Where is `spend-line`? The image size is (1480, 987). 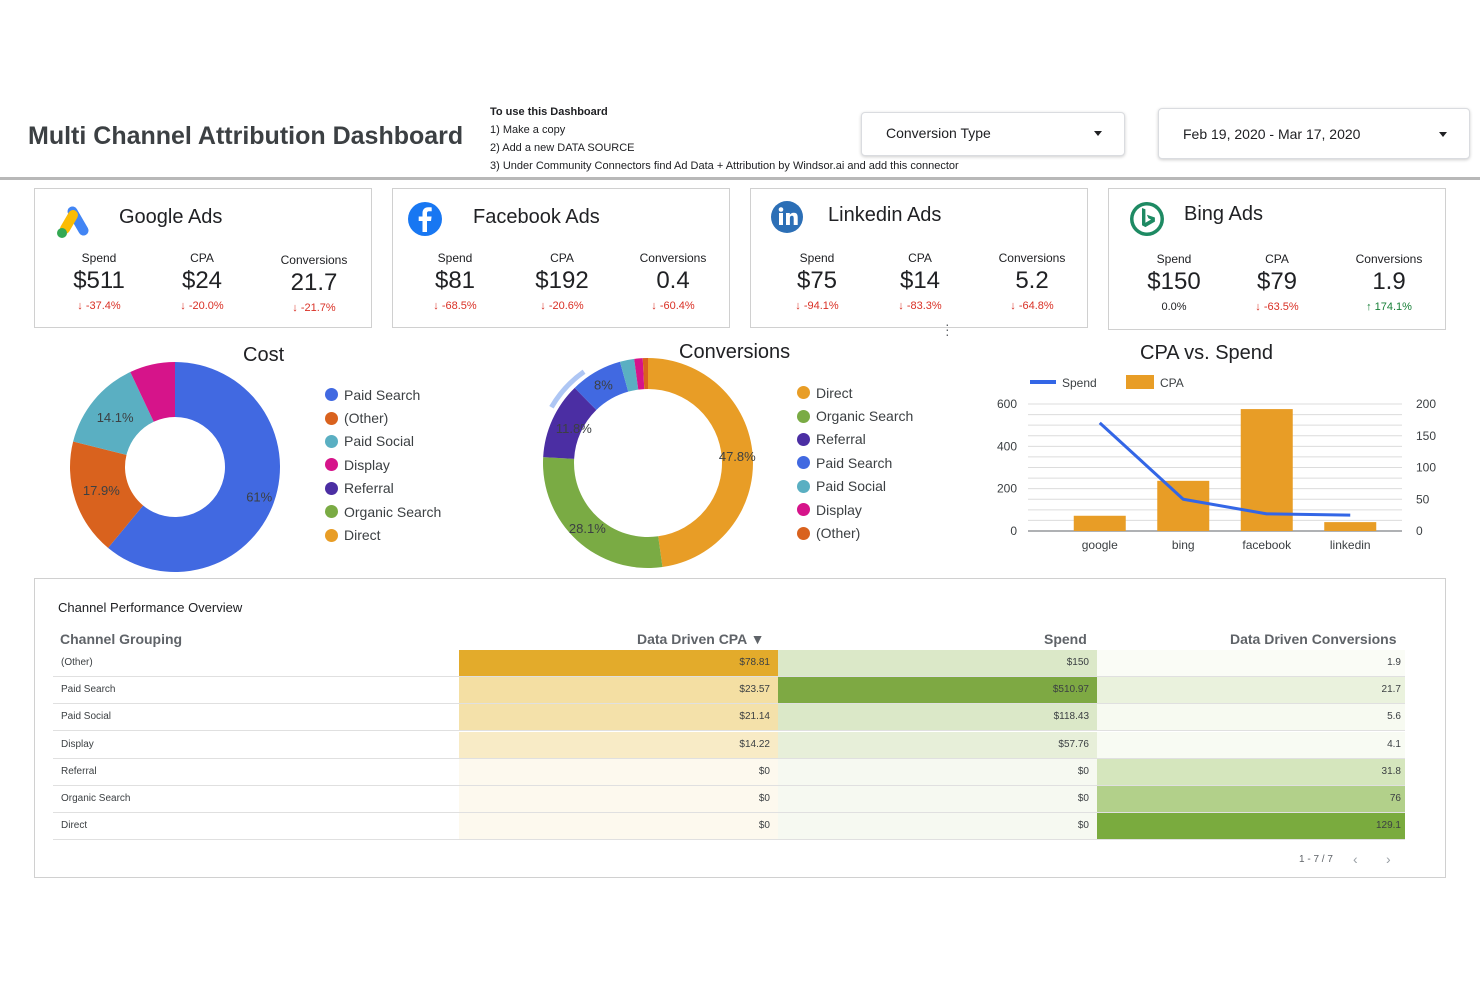 spend-line is located at coordinates (1224, 469).